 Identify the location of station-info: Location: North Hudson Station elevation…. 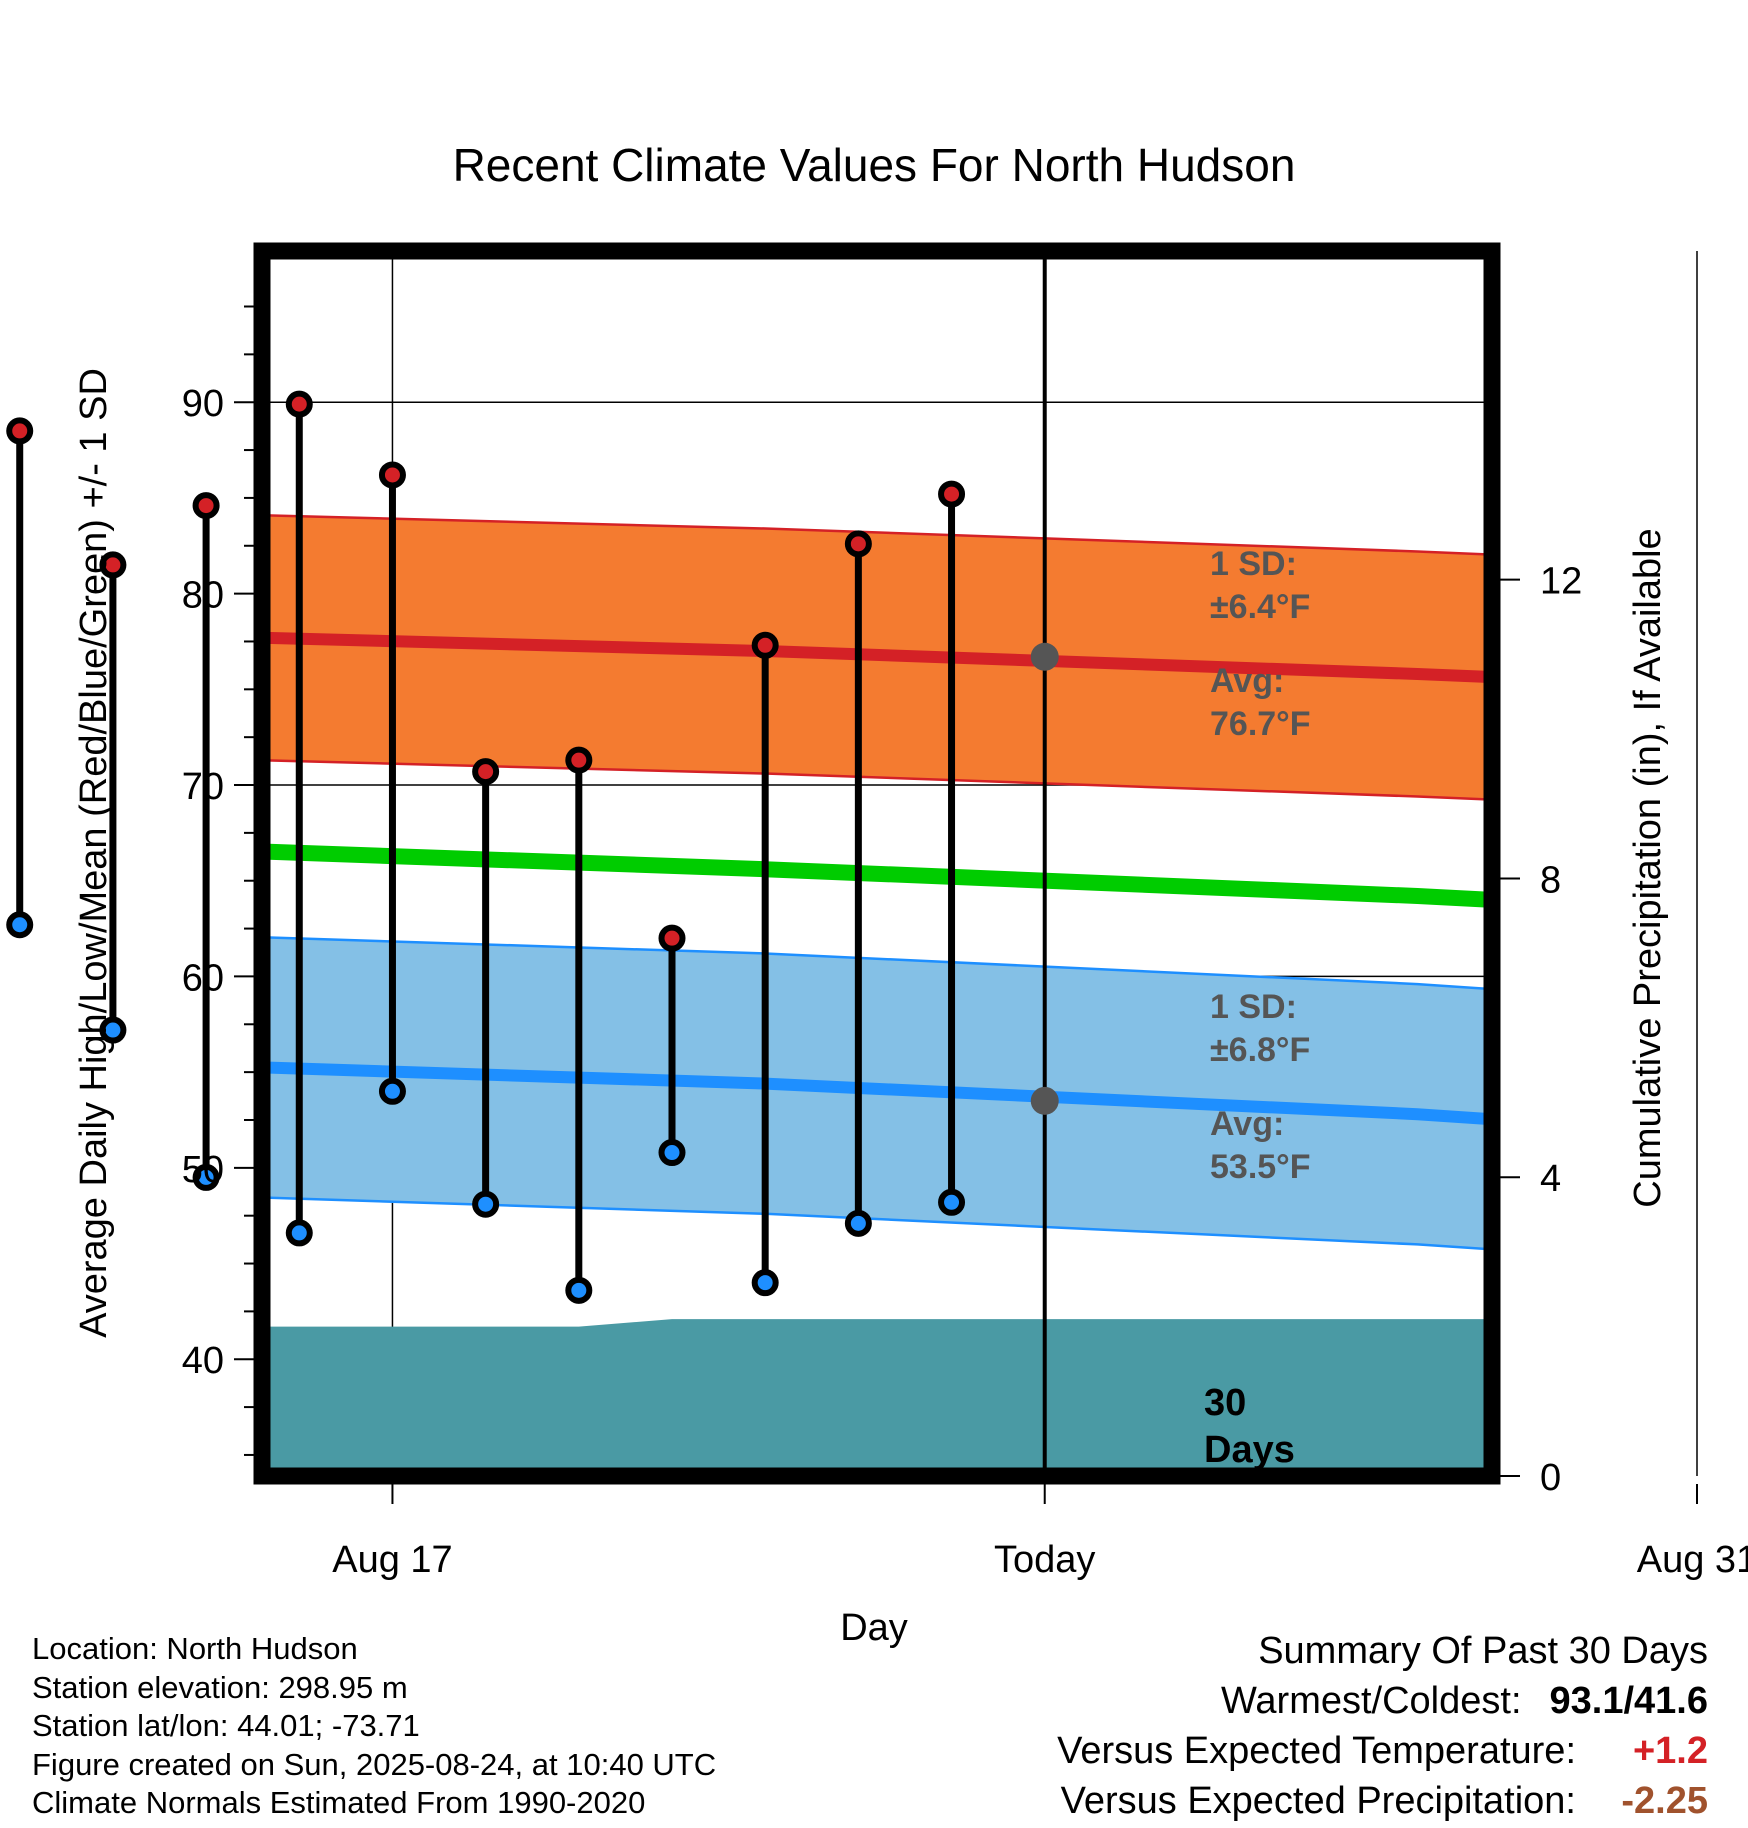
(374, 1726).